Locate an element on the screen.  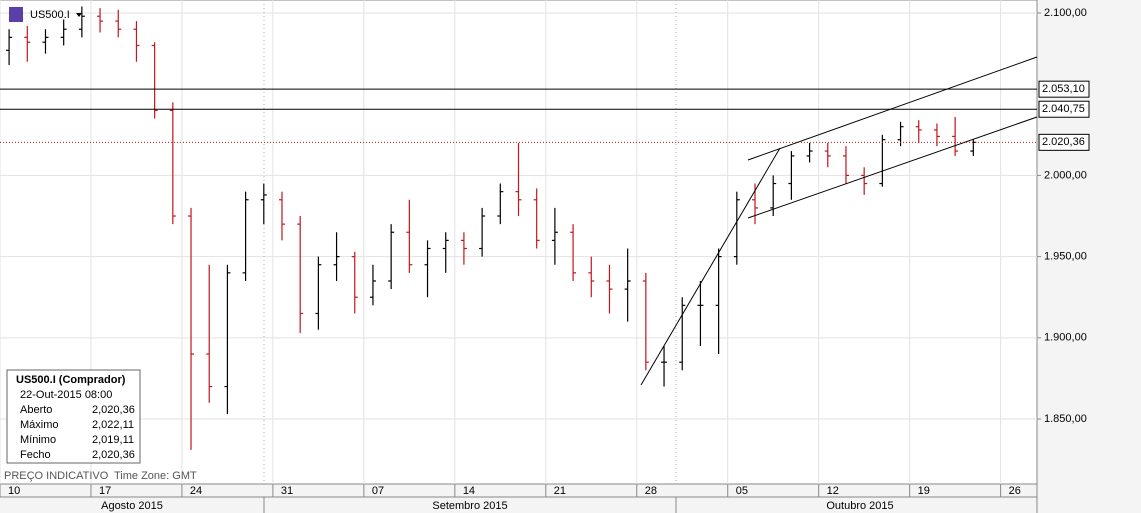
info-value: 2,019,11 is located at coordinates (113, 440).